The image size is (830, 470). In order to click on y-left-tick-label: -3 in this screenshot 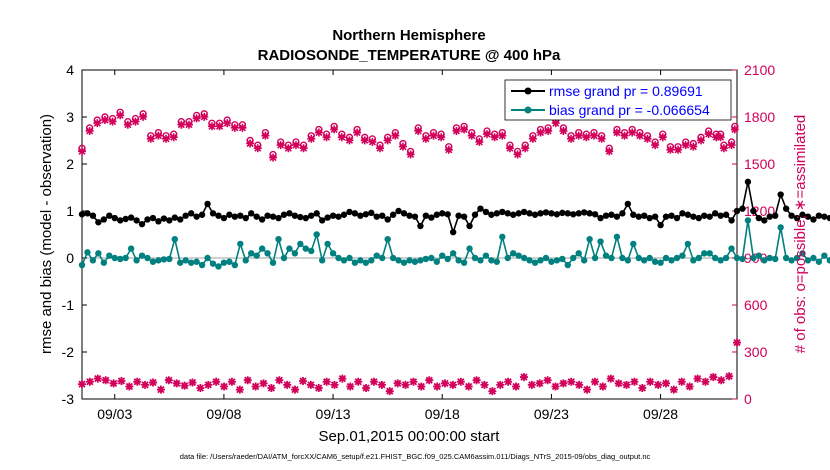, I will do `click(68, 399)`.